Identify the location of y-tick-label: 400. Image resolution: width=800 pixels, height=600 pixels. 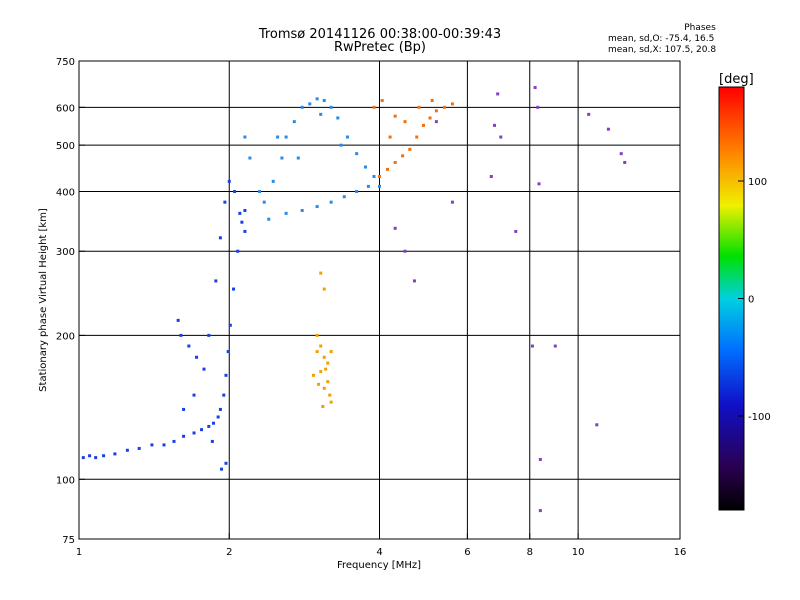
(65, 192).